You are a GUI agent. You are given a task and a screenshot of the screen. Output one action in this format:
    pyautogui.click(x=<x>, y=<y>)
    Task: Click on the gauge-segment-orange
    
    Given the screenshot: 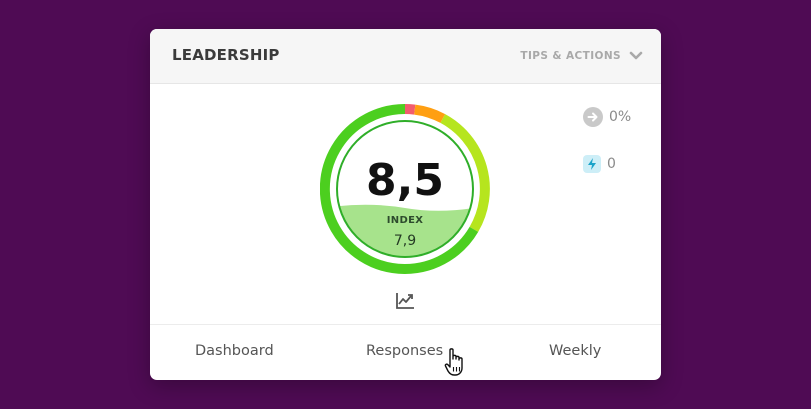 What is the action you would take?
    pyautogui.click(x=429, y=113)
    